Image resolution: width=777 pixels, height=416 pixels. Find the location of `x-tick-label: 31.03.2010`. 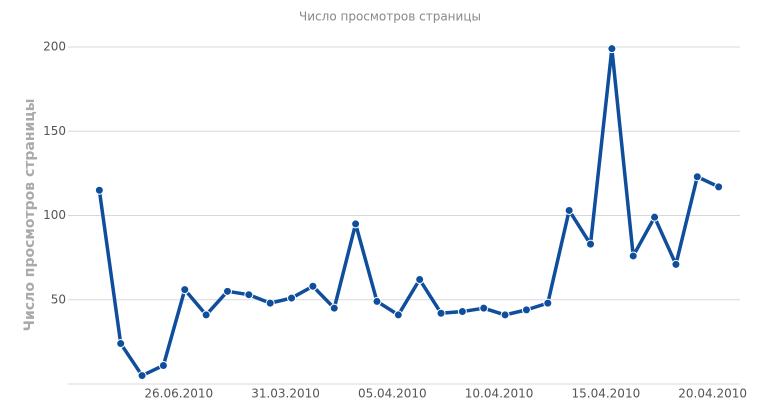

x-tick-label: 31.03.2010 is located at coordinates (285, 394).